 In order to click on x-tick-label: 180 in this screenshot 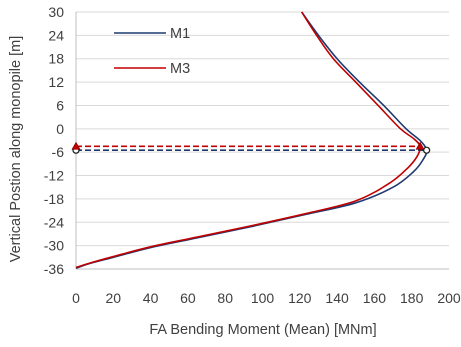, I will do `click(412, 298)`.